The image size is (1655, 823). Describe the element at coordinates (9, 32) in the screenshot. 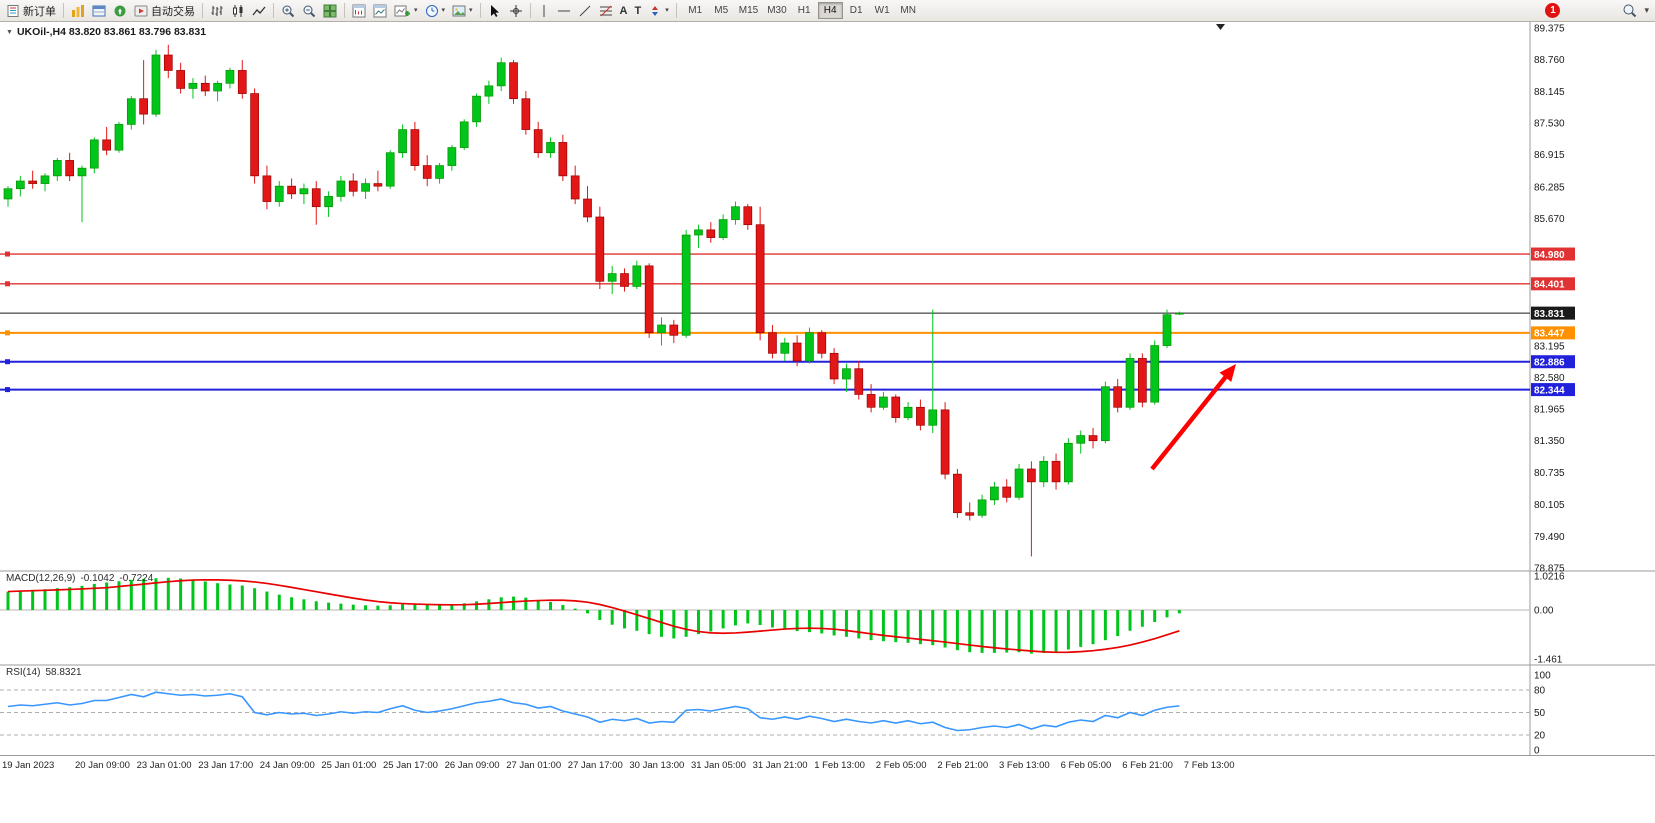

I see `one-click-trading-toggle: ▼` at that location.